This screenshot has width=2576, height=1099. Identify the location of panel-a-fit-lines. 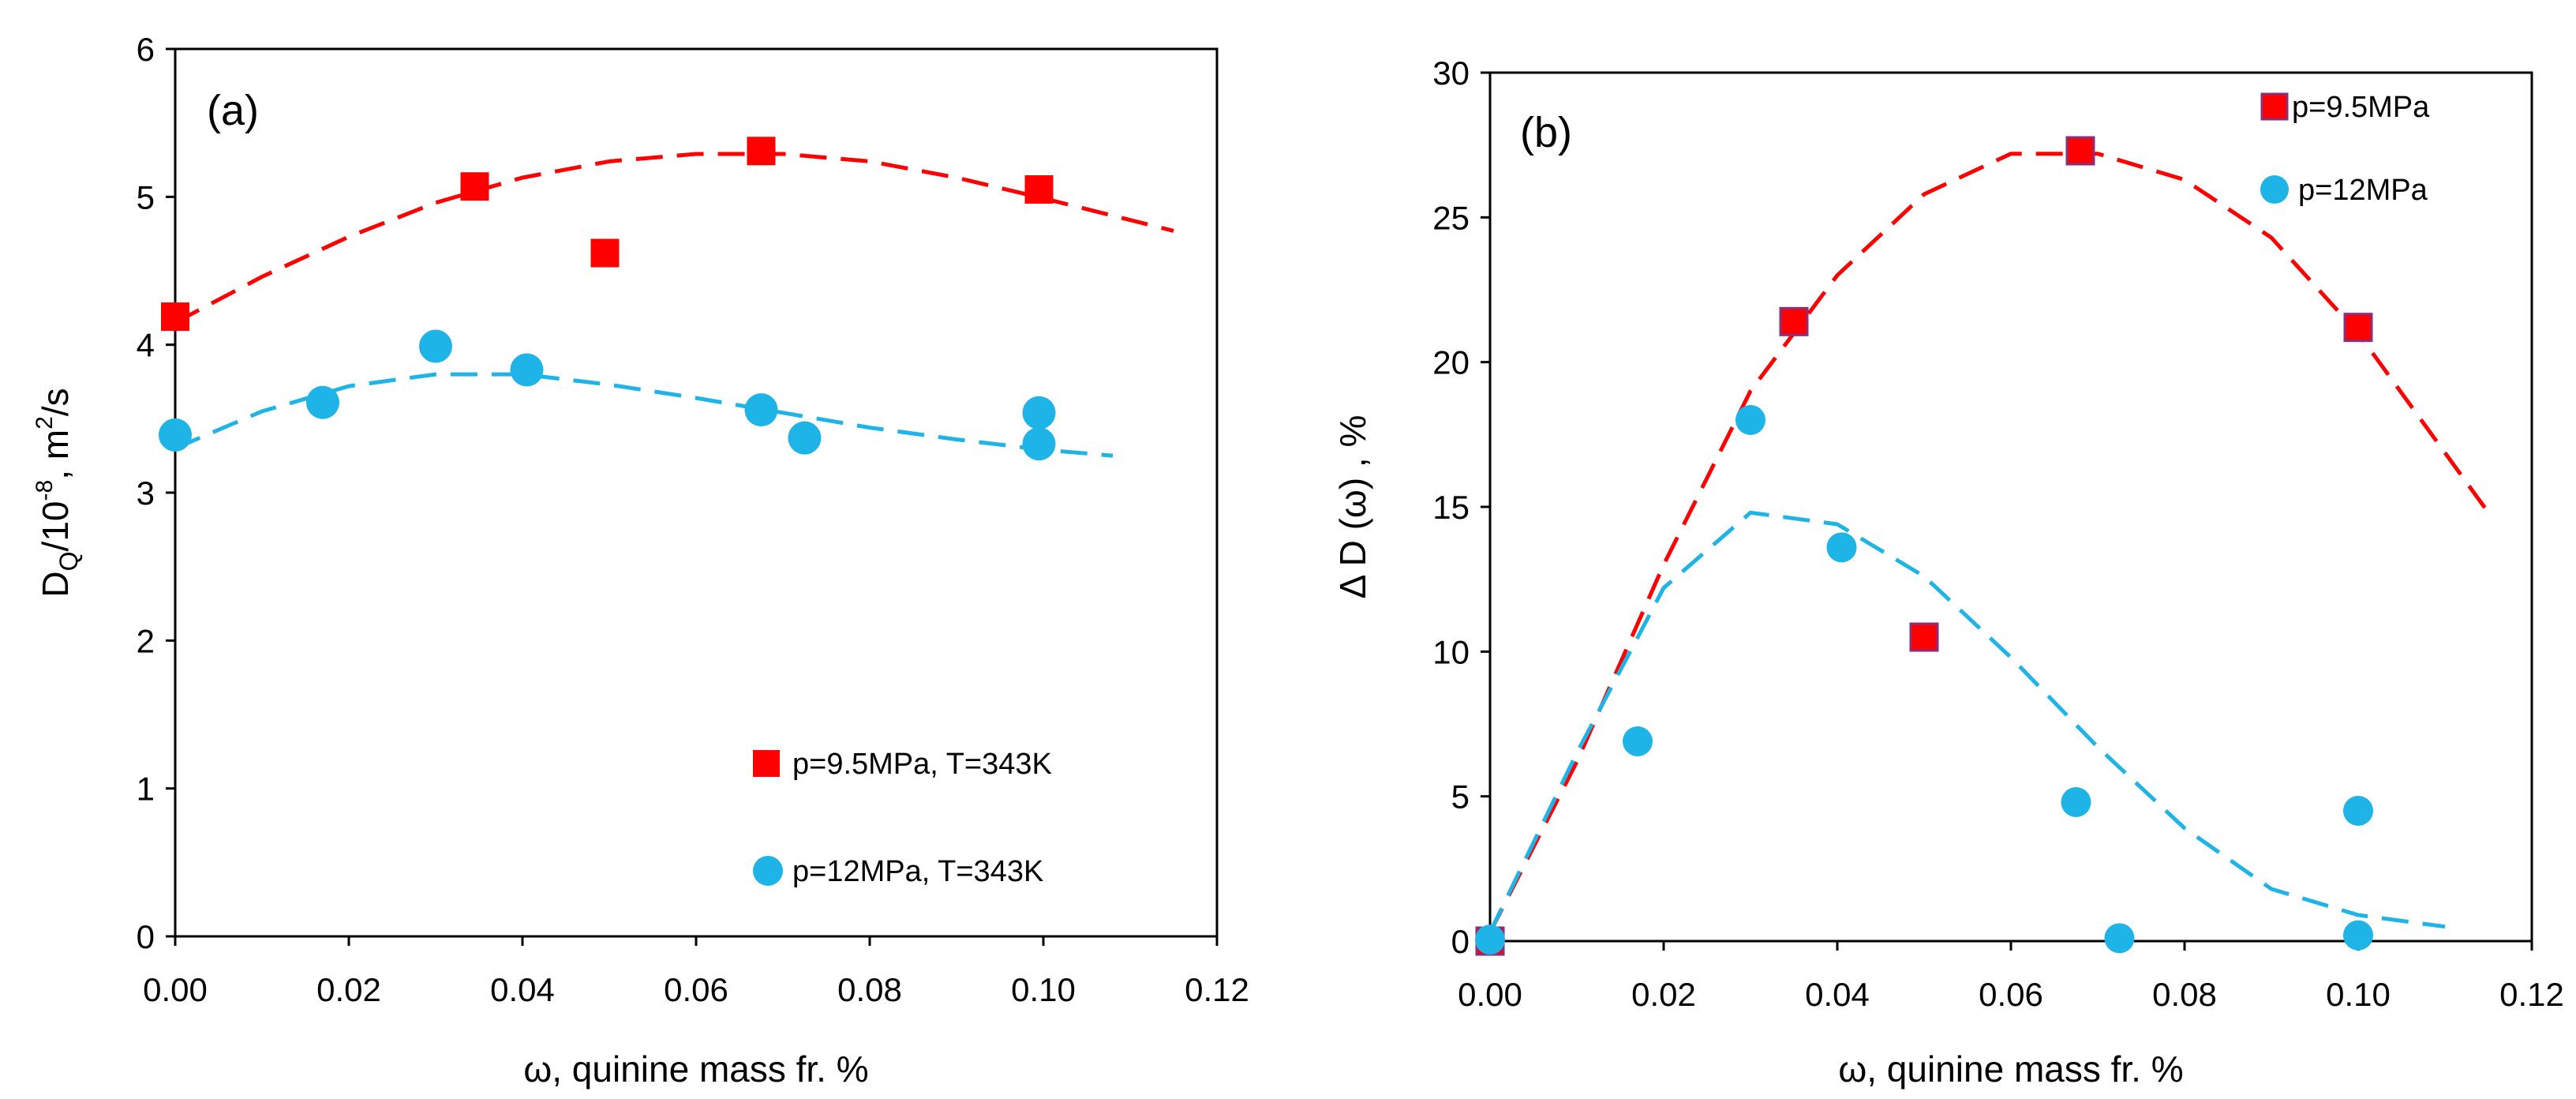
(674, 305).